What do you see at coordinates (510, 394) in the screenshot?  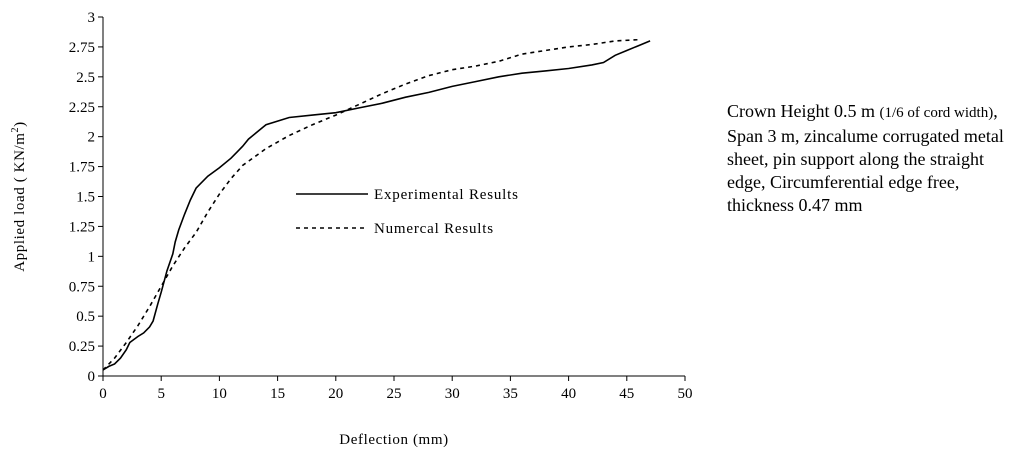 I see `x-tick-label: 35` at bounding box center [510, 394].